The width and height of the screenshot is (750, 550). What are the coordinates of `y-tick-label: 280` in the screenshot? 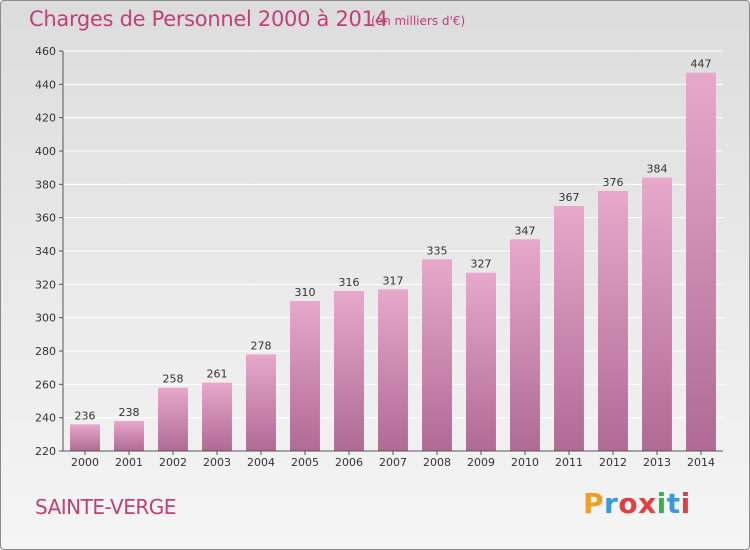 It's located at (45, 351).